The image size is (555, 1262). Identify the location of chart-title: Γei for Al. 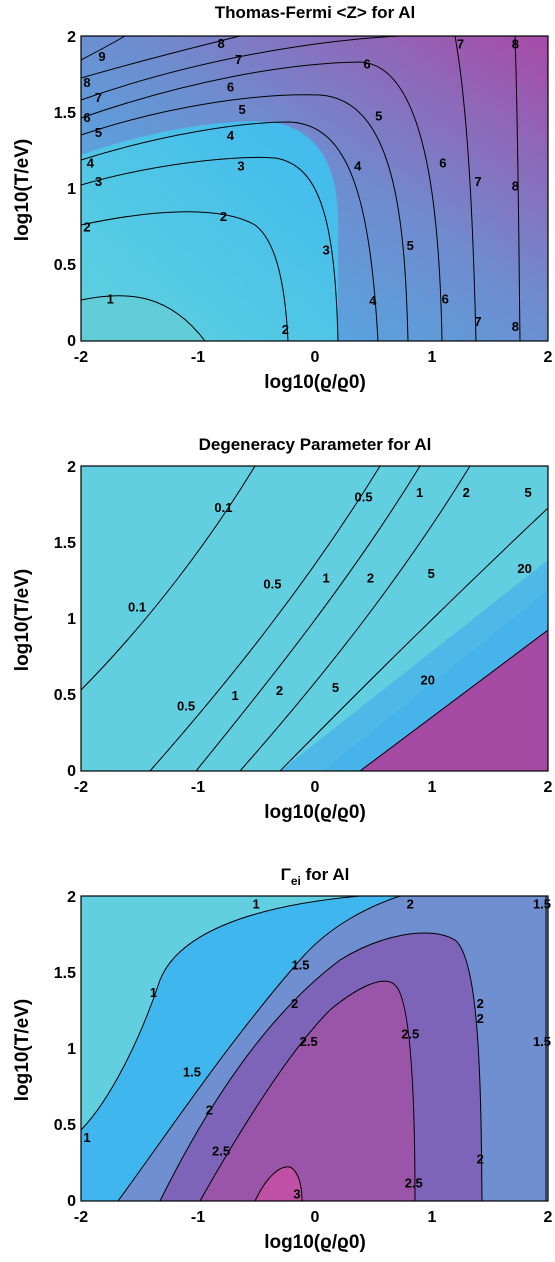
(315, 876).